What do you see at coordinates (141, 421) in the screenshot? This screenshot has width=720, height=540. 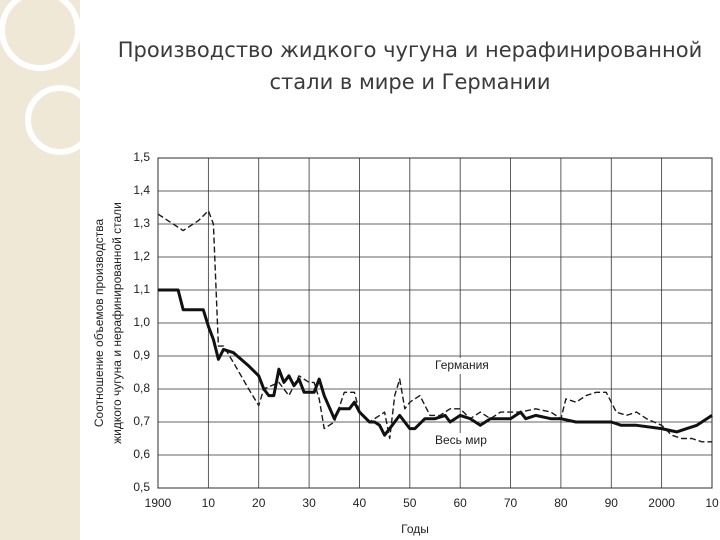 I see `y-tick-label: 0,7` at bounding box center [141, 421].